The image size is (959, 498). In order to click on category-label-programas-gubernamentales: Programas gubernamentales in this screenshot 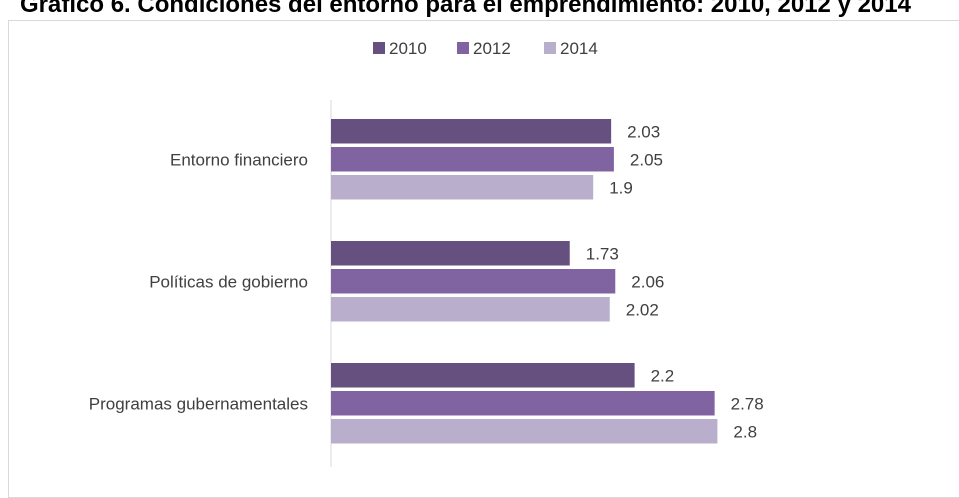, I will do `click(198, 403)`.